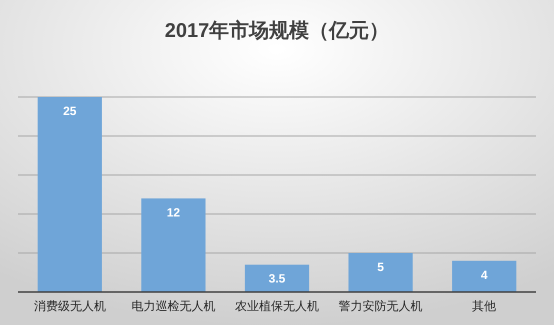 This screenshot has width=554, height=325. I want to click on chart-title: 2017年市场规模（亿元）, so click(277, 30).